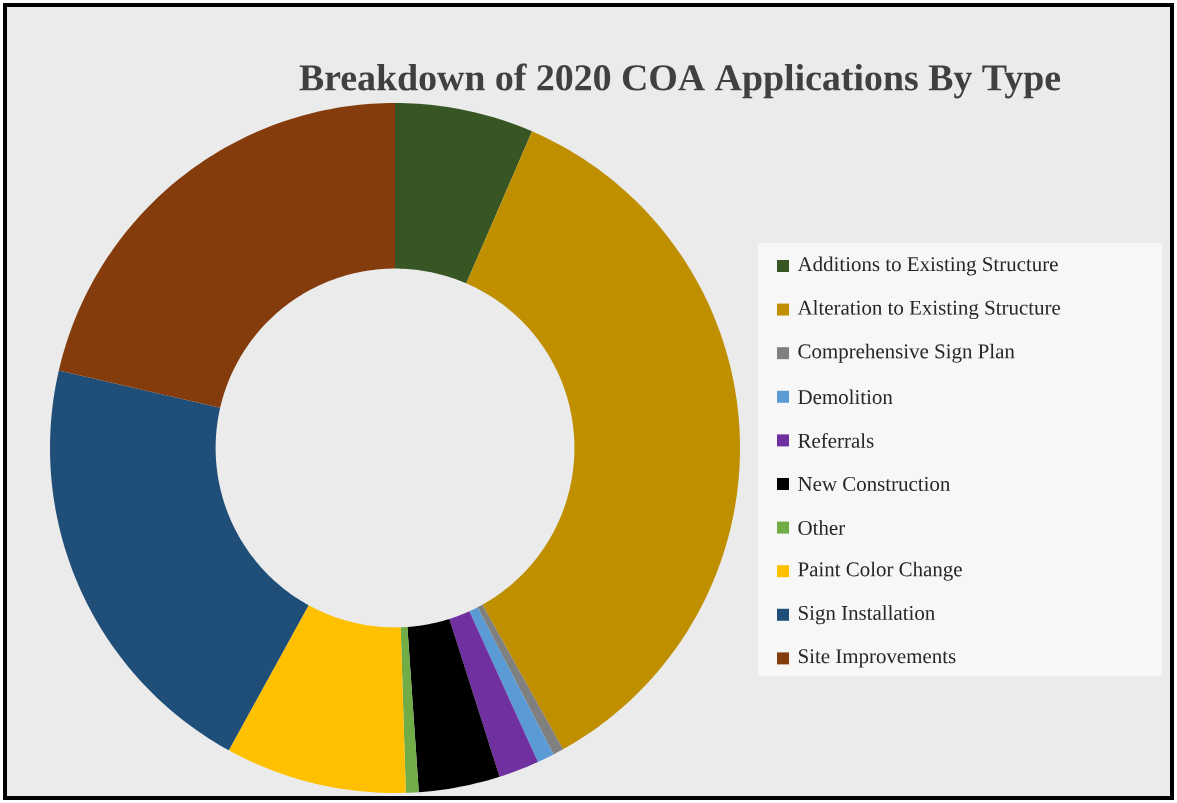 Image resolution: width=1177 pixels, height=803 pixels. I want to click on legend-label: Sign Installation, so click(866, 615).